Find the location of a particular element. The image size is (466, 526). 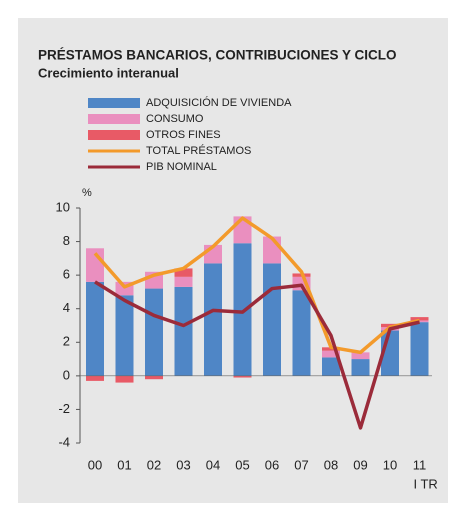

y-tick-label: 0 is located at coordinates (66, 374).